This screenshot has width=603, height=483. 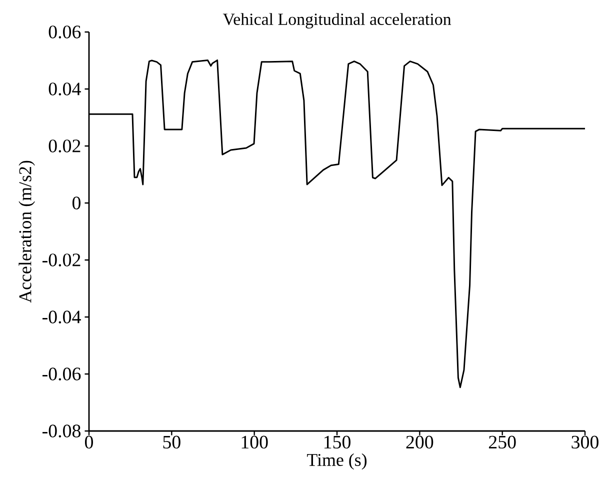 What do you see at coordinates (76, 203) in the screenshot?
I see `y-tick-label: 0` at bounding box center [76, 203].